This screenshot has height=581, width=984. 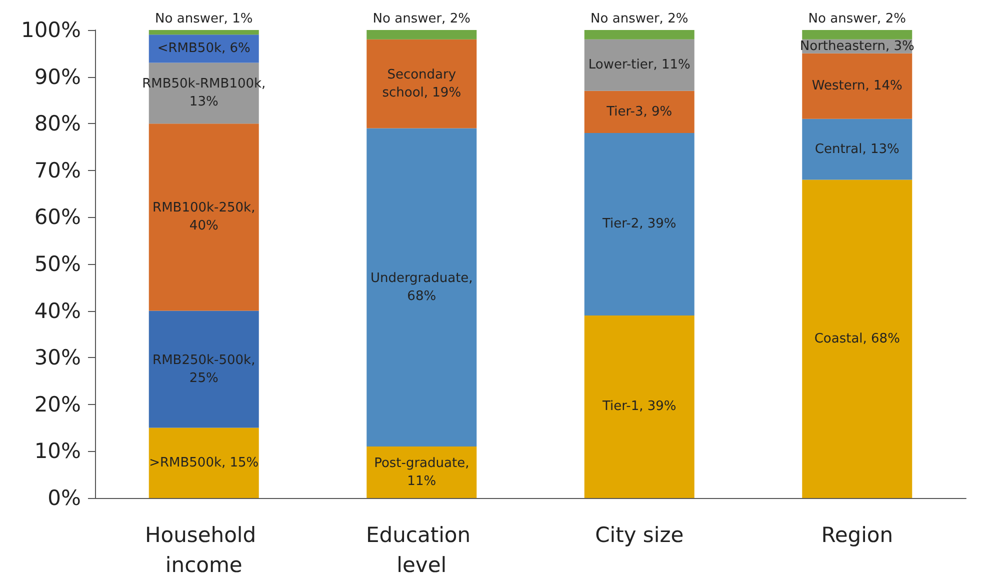 I want to click on y-tick-label: 100%, so click(x=50, y=30).